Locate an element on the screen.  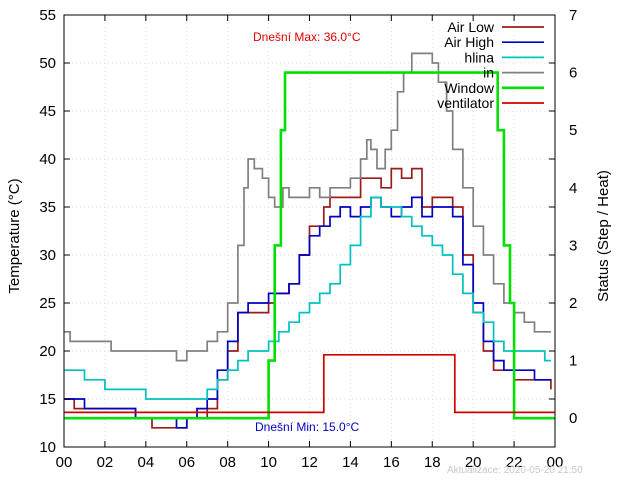
y-tick-label: 55 is located at coordinates (47, 15).